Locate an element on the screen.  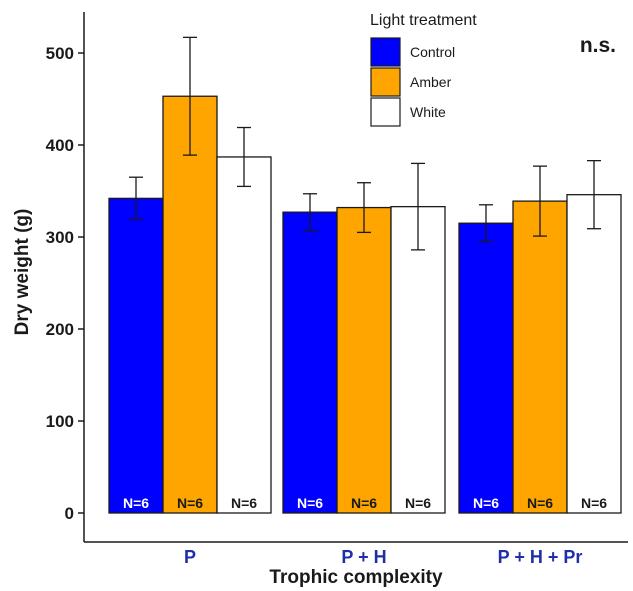
y-axis-ticks: 0 100 200 300 400 500 is located at coordinates (65, 283).